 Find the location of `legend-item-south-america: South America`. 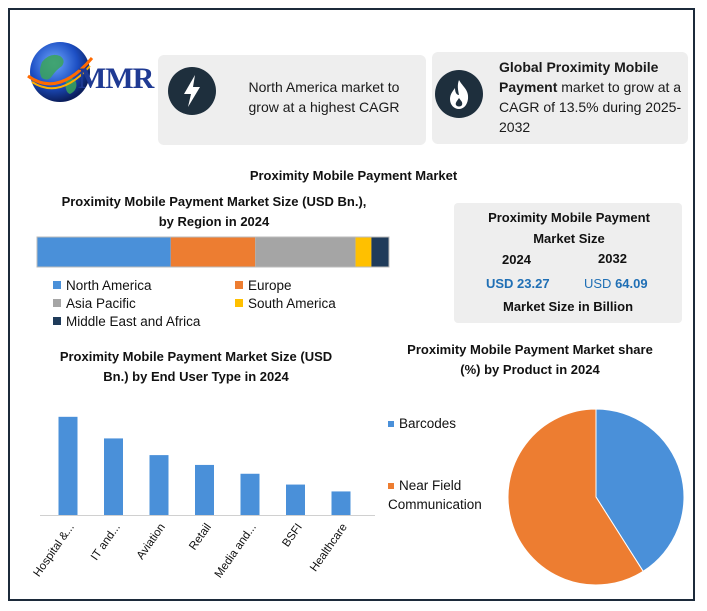

legend-item-south-america: South America is located at coordinates (285, 304).